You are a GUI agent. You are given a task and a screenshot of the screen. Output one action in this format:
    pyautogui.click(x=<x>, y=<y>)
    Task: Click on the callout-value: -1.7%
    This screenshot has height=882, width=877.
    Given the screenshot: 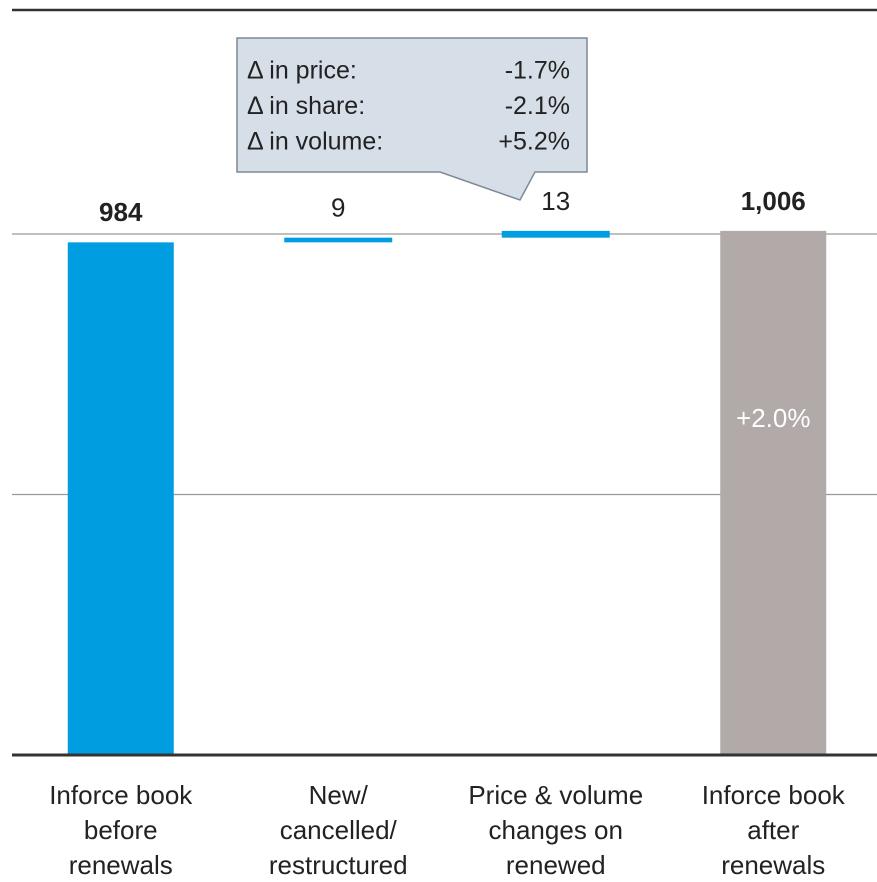 What is the action you would take?
    pyautogui.click(x=537, y=71)
    